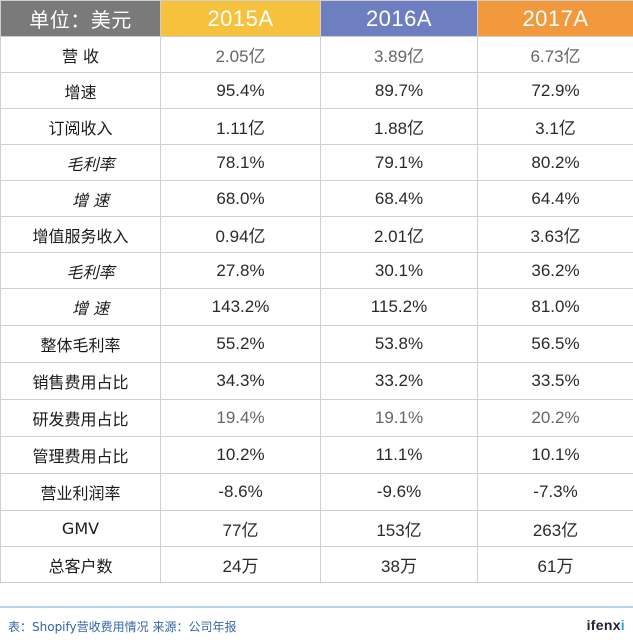  I want to click on footer: 表：Shopify营收费用情况 来源：公司年报 ifenxi, so click(316, 624).